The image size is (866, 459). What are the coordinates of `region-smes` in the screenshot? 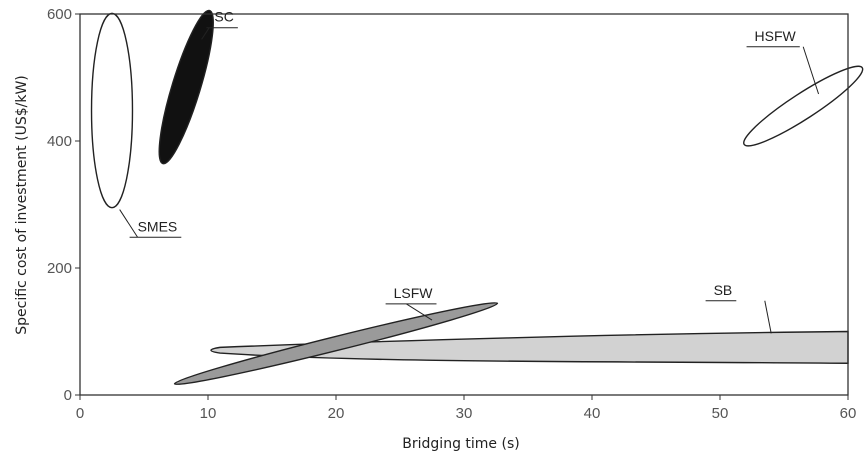 It's located at (112, 110).